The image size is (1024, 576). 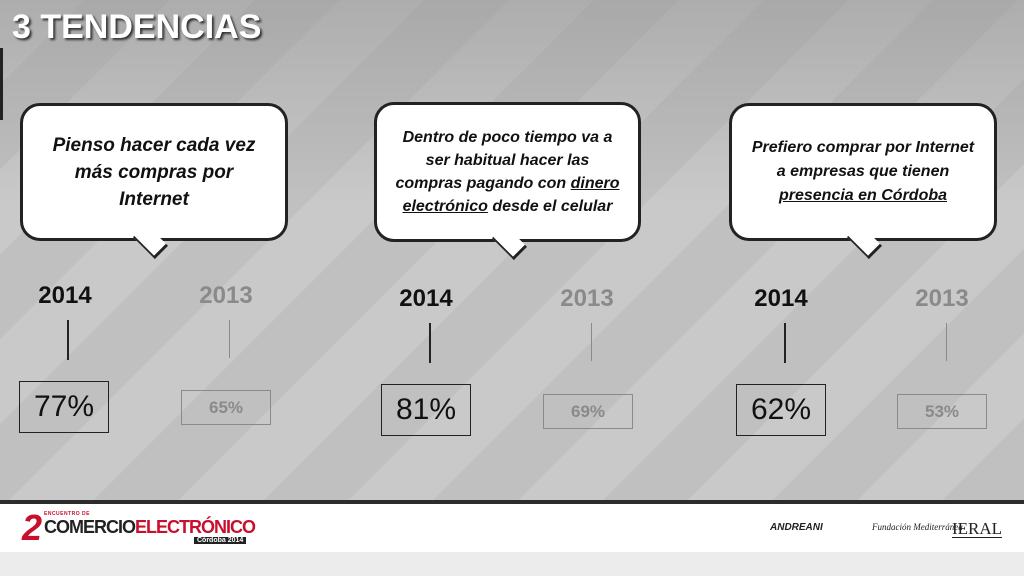 What do you see at coordinates (426, 410) in the screenshot?
I see `value-2014-box: 81%` at bounding box center [426, 410].